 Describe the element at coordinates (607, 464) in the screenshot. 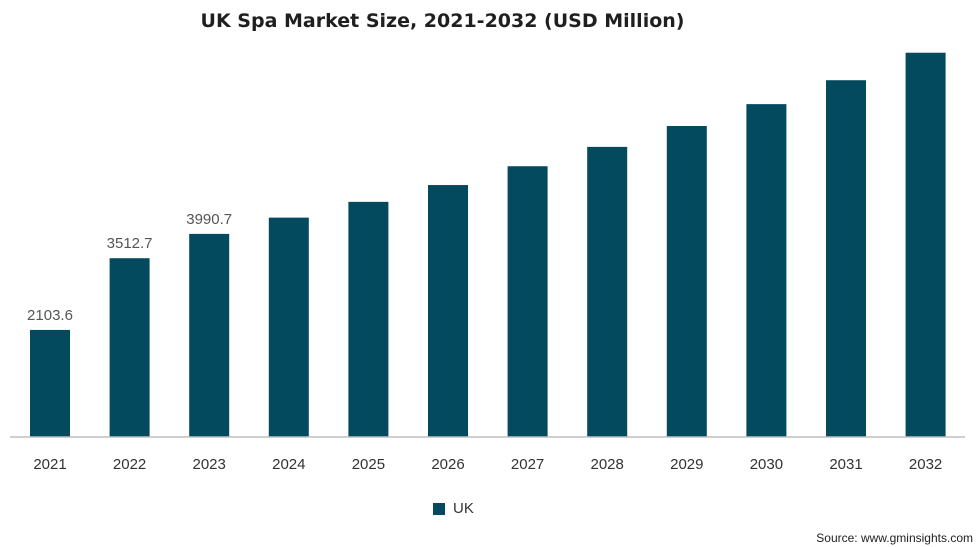

I see `x-tick-label-2028: 2028` at that location.